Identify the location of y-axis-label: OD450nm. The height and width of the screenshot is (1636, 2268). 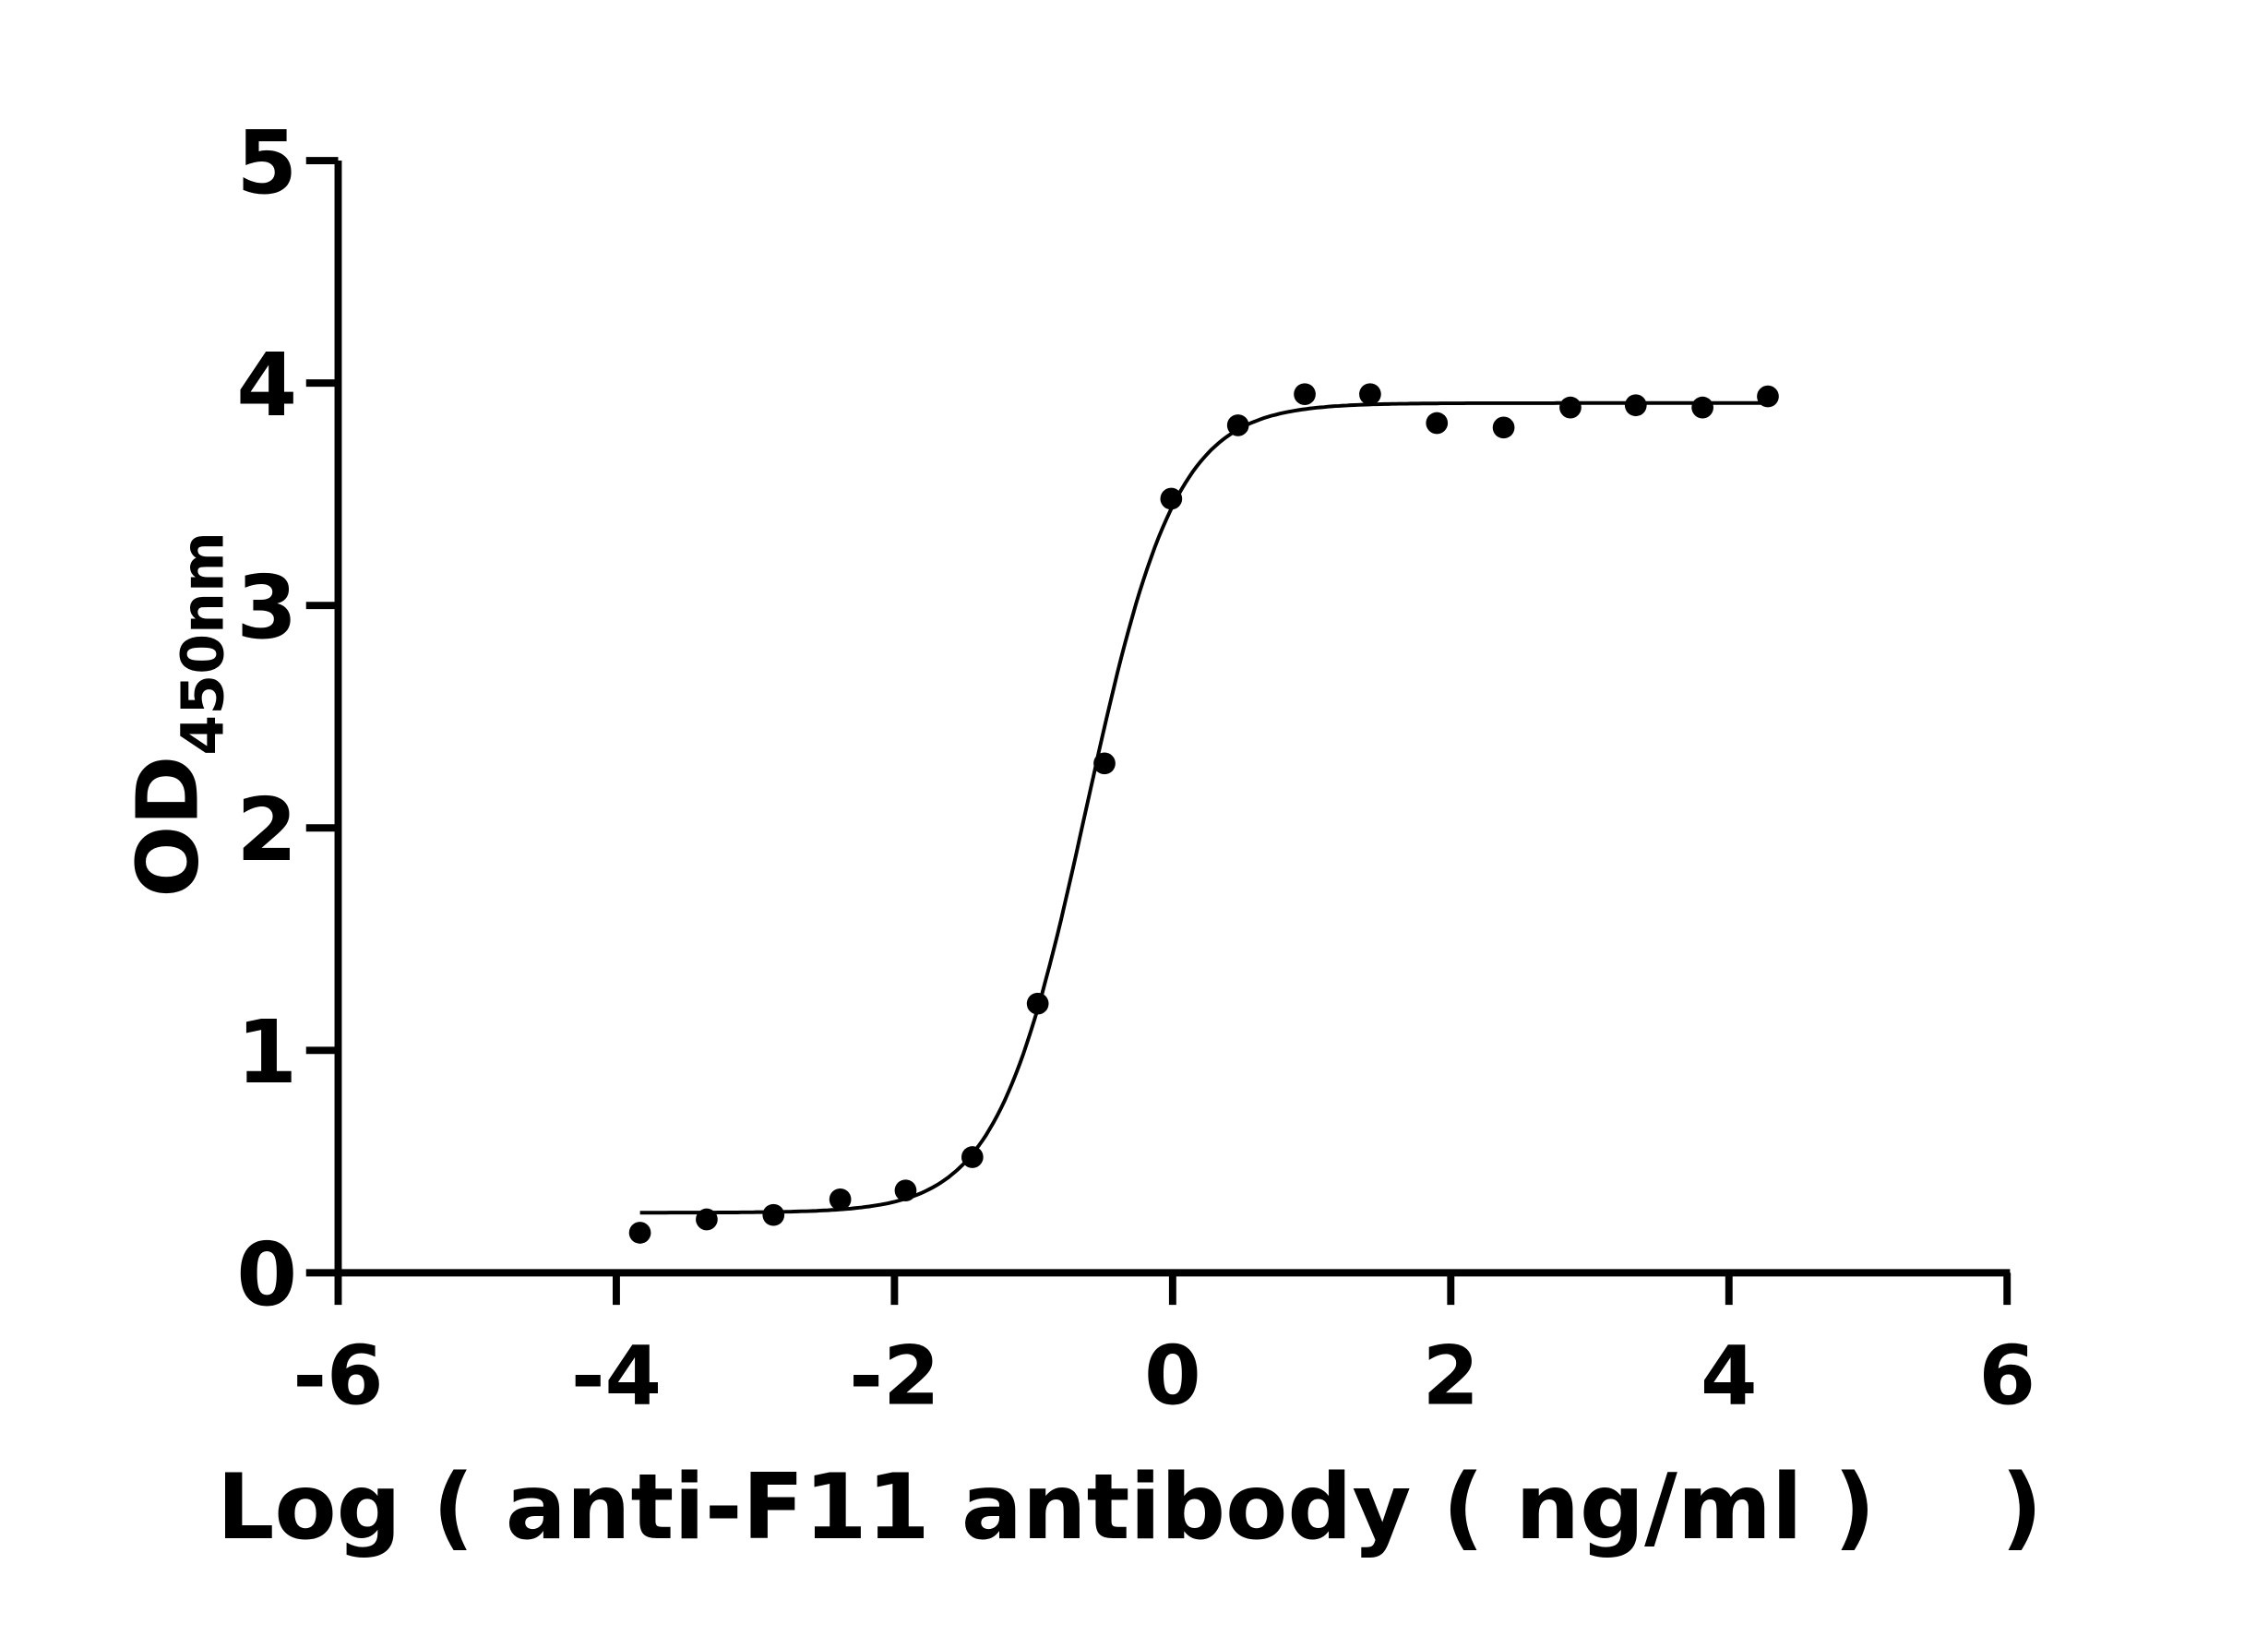
(177, 714).